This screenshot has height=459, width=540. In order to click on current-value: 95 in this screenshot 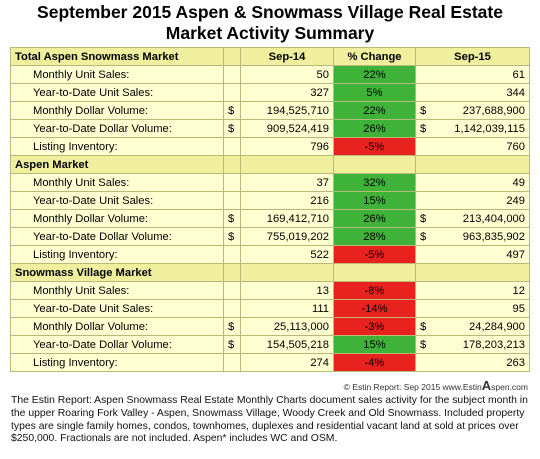, I will do `click(472, 308)`.